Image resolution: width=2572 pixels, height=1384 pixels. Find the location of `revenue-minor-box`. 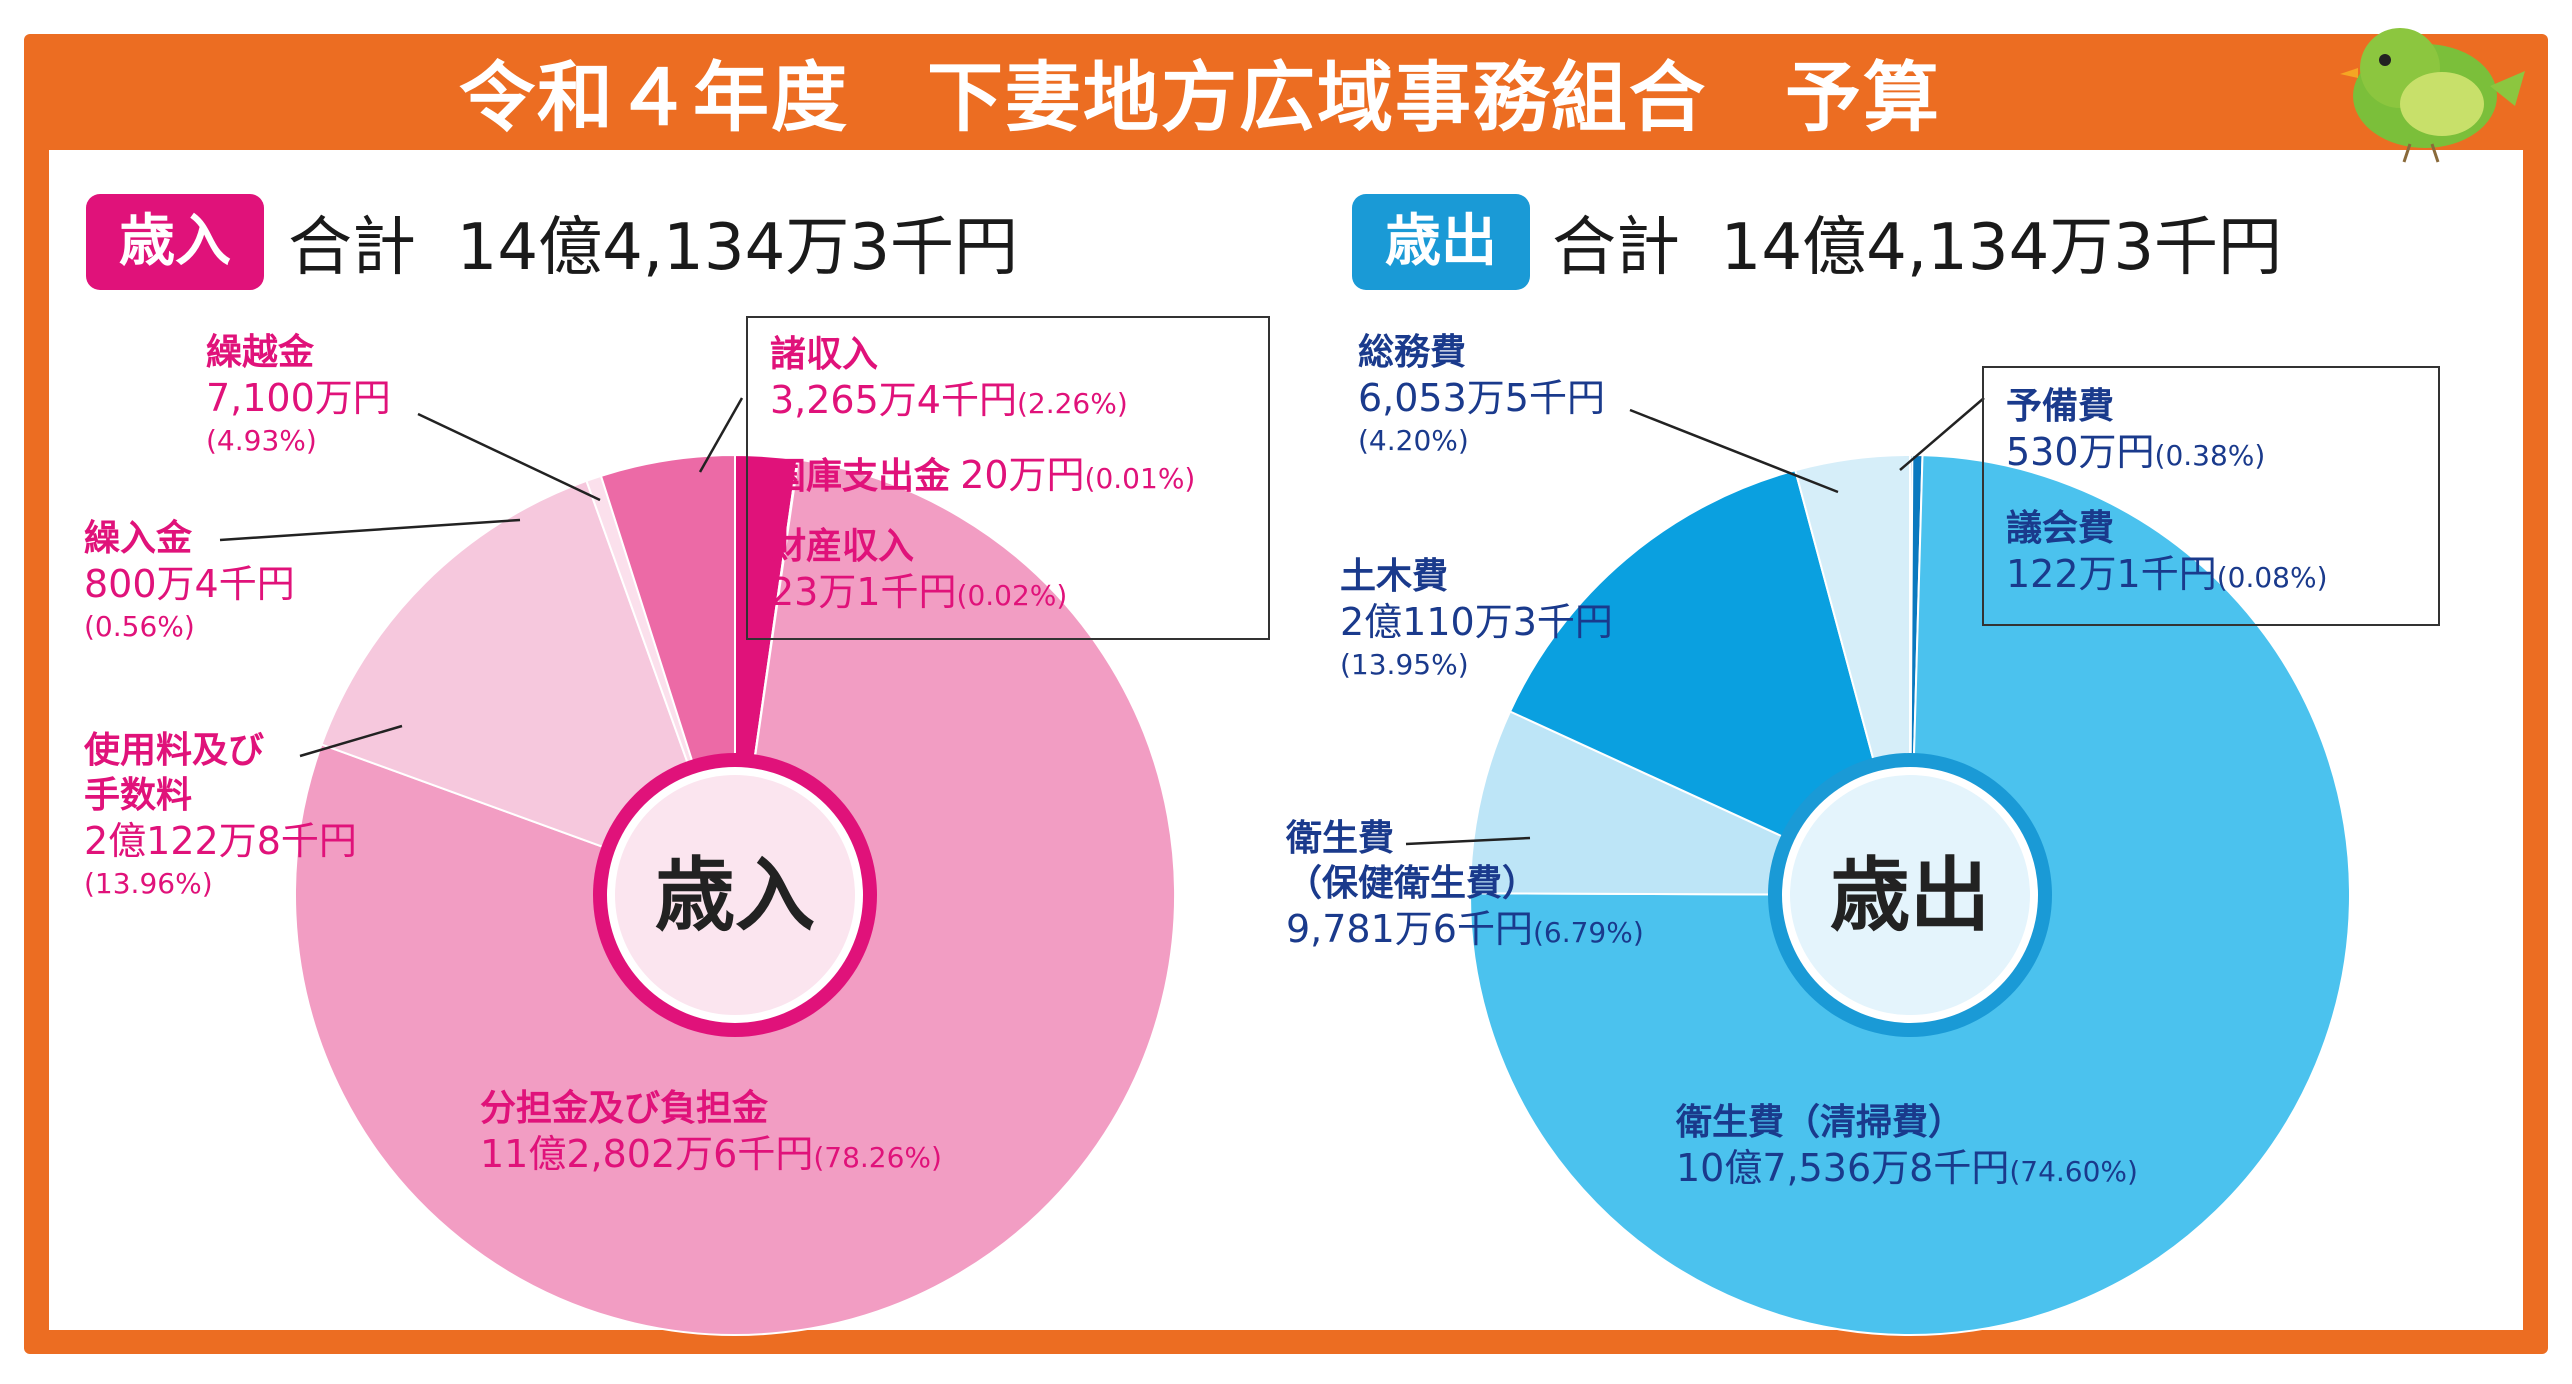

revenue-minor-box is located at coordinates (1008, 478).